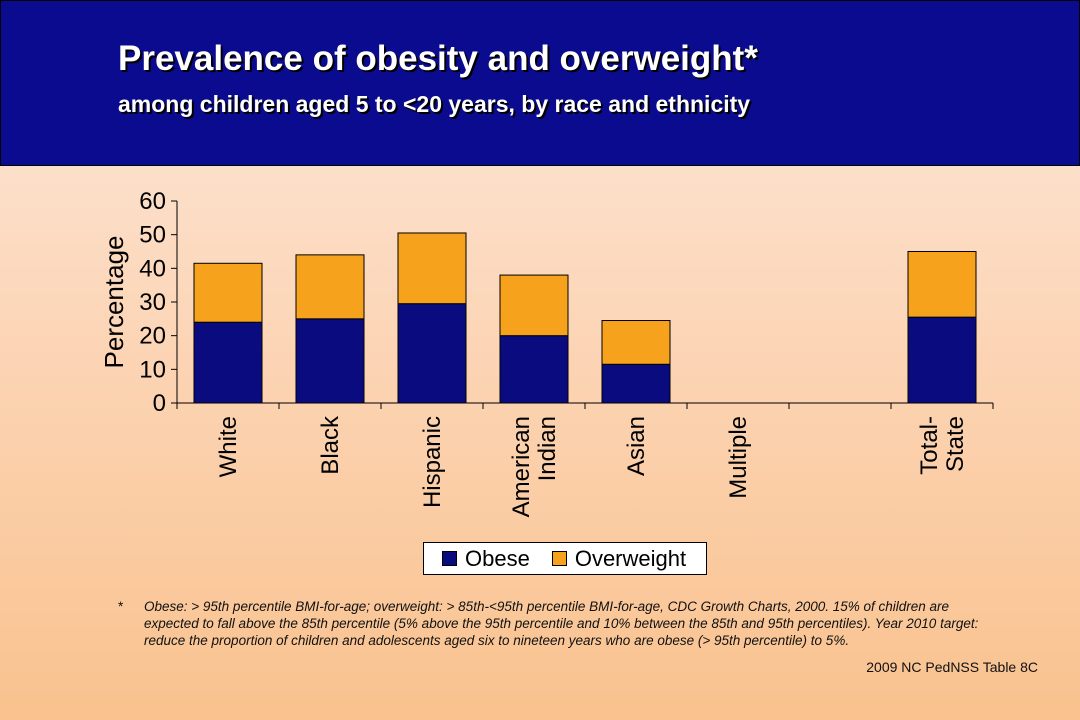  I want to click on y-tick-label: 60, so click(152, 201).